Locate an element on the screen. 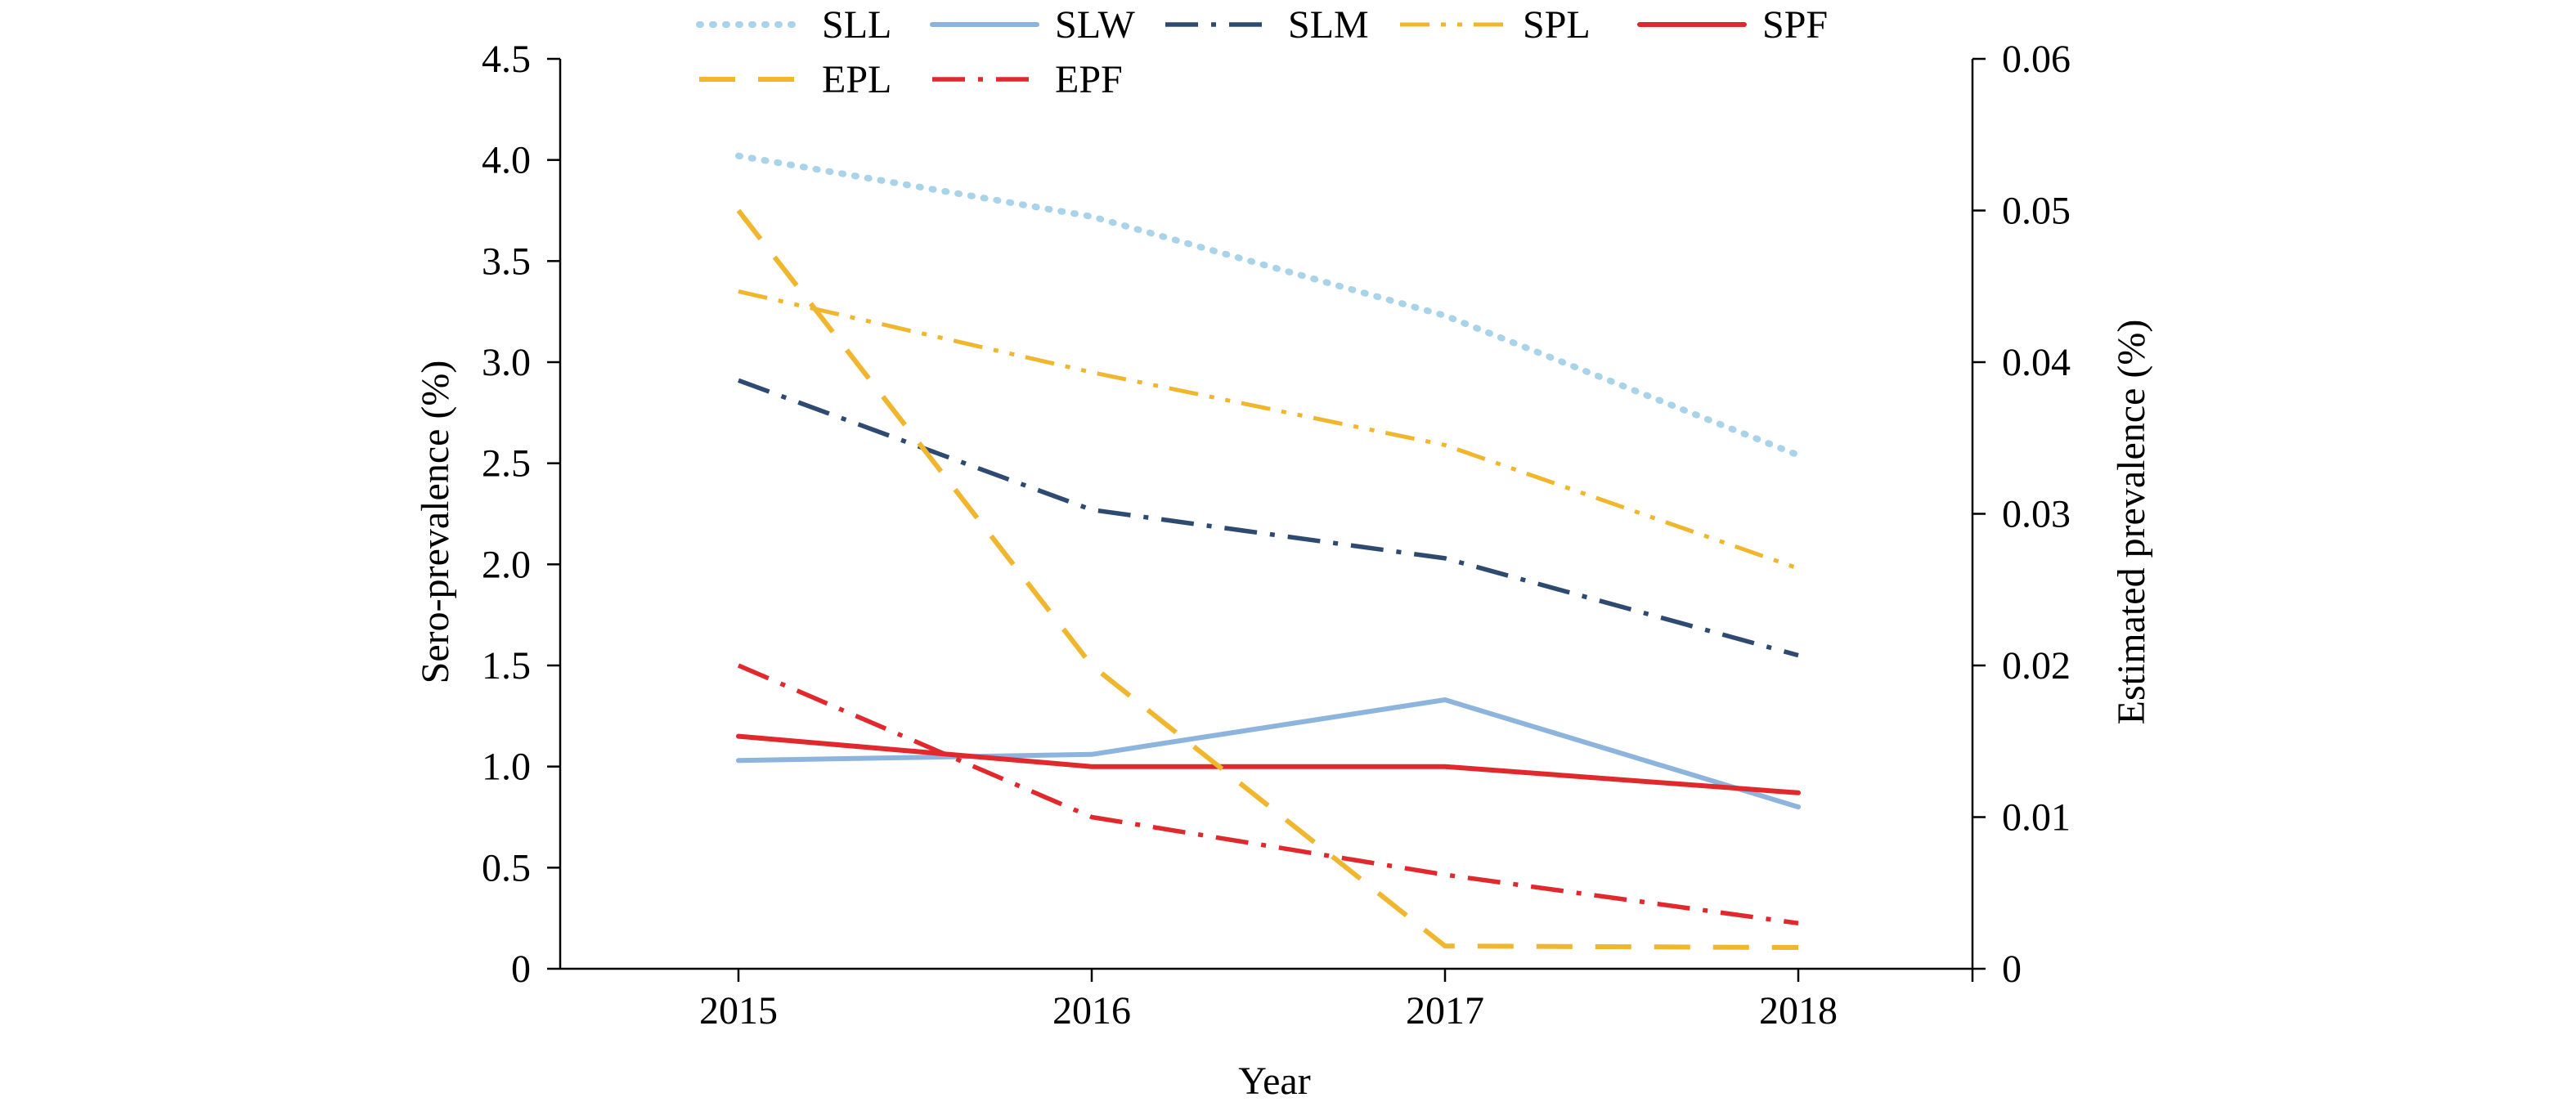 This screenshot has width=2576, height=1111. series-line-slm is located at coordinates (1268, 518).